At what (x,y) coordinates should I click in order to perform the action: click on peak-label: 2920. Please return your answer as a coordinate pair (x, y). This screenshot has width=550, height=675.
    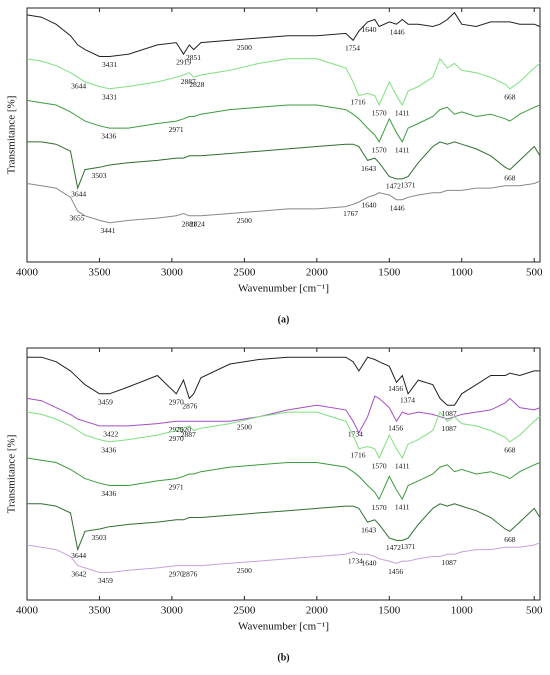
    Looking at the image, I should click on (183, 429).